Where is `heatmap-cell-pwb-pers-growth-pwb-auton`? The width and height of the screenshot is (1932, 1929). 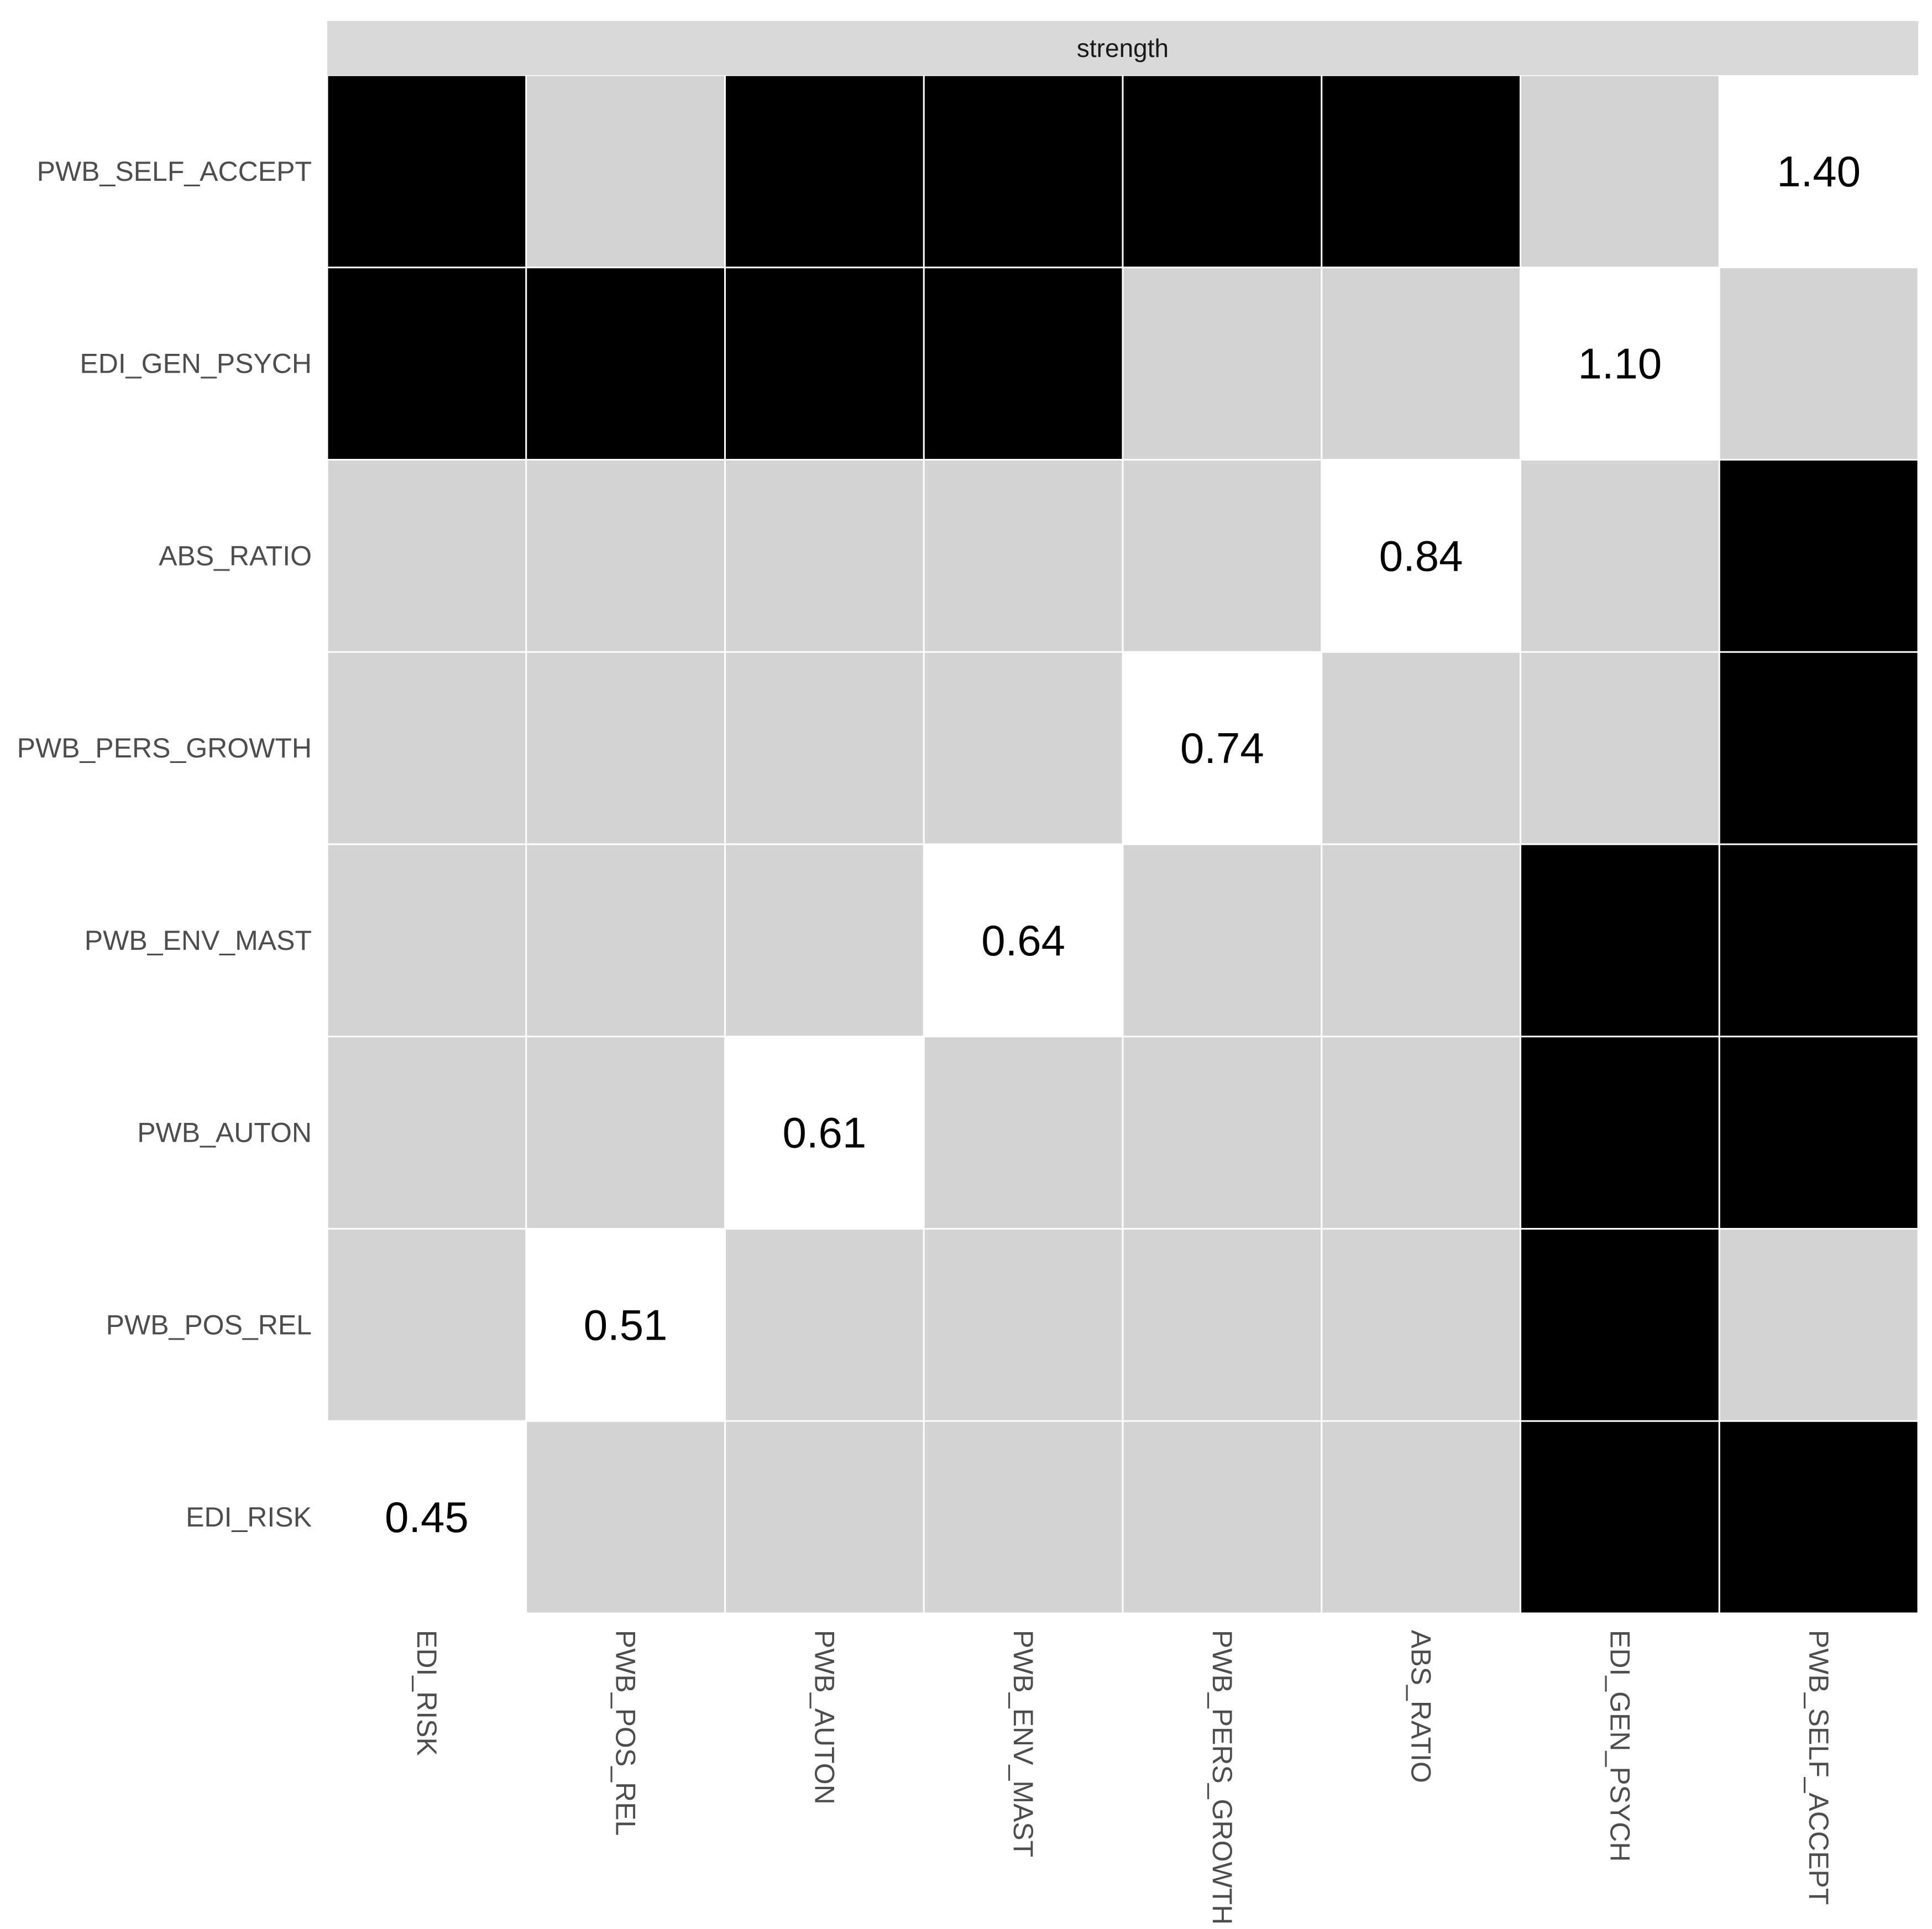
heatmap-cell-pwb-pers-growth-pwb-auton is located at coordinates (824, 748).